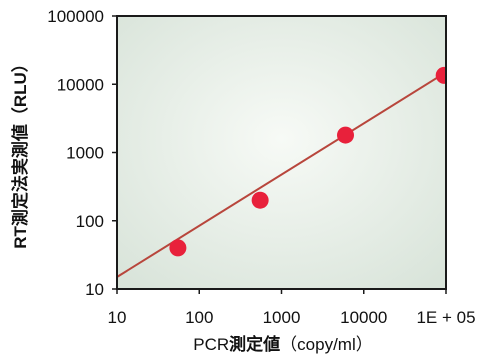 Image resolution: width=486 pixels, height=358 pixels. I want to click on x-axis-title-prefix: PCR, so click(211, 344).